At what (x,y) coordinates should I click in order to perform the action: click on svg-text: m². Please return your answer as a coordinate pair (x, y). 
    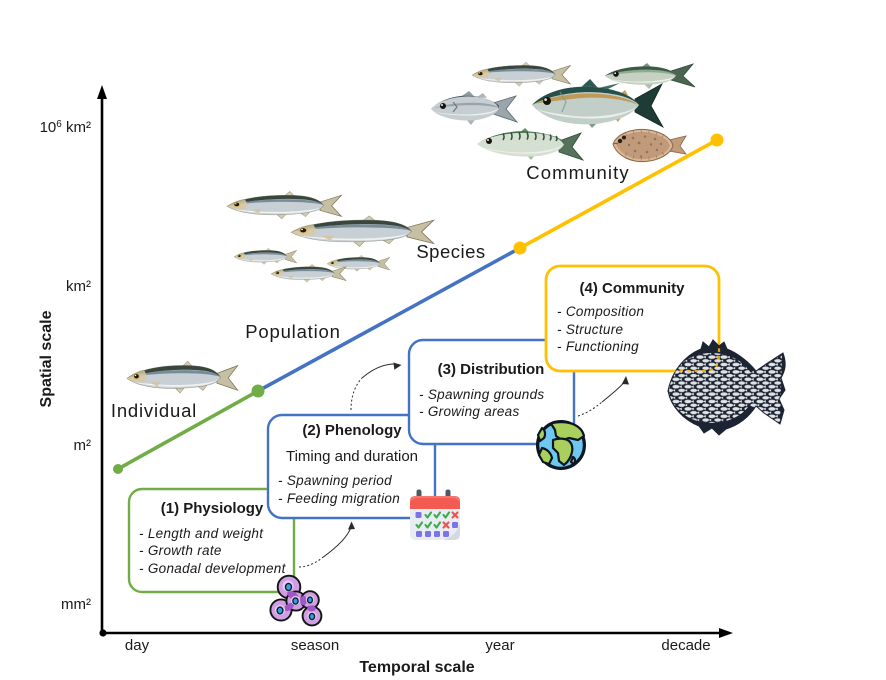
    Looking at the image, I should click on (83, 445).